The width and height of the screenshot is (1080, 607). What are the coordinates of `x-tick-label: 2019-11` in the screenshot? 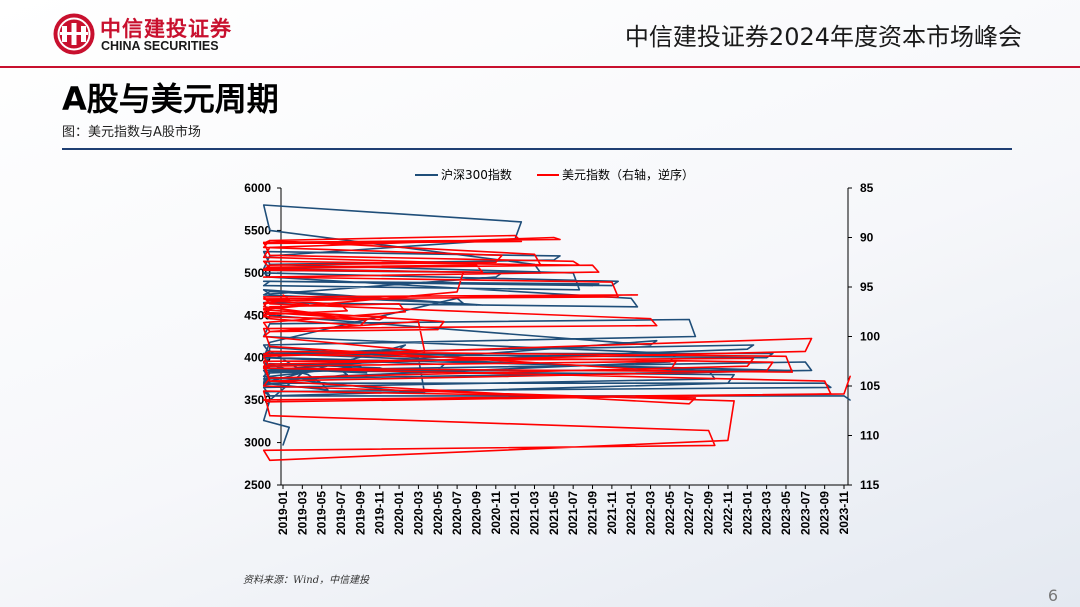 It's located at (380, 513).